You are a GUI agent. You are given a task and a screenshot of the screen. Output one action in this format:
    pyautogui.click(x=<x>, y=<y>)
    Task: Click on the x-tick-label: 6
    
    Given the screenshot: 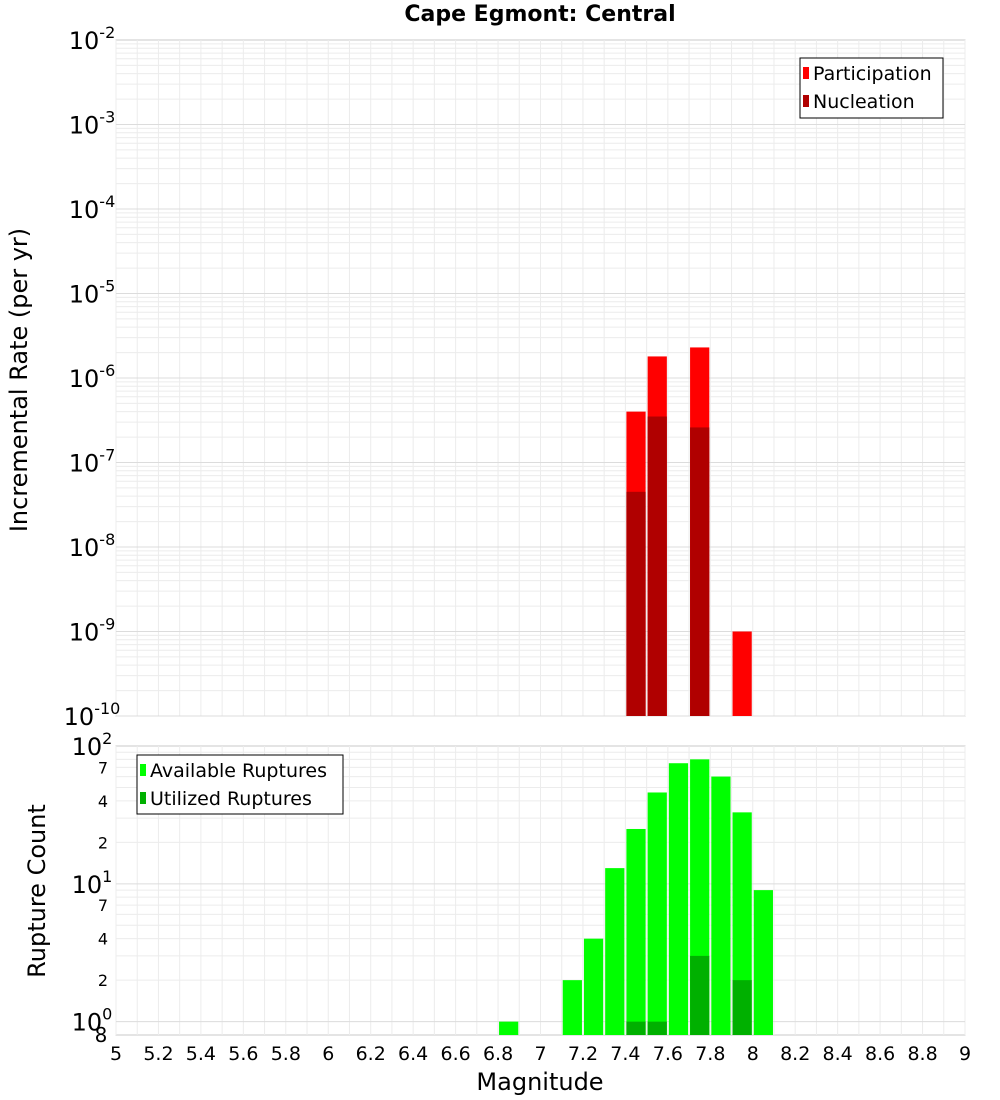 What is the action you would take?
    pyautogui.click(x=328, y=1054)
    